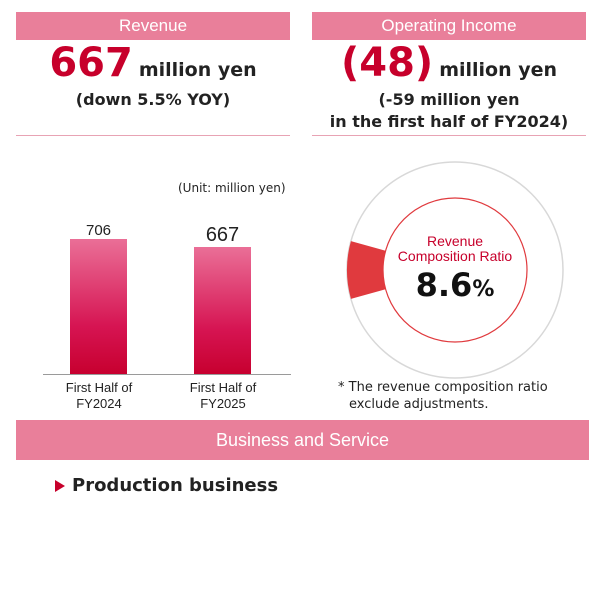  What do you see at coordinates (60, 485) in the screenshot?
I see `bullet-triangle-icon` at bounding box center [60, 485].